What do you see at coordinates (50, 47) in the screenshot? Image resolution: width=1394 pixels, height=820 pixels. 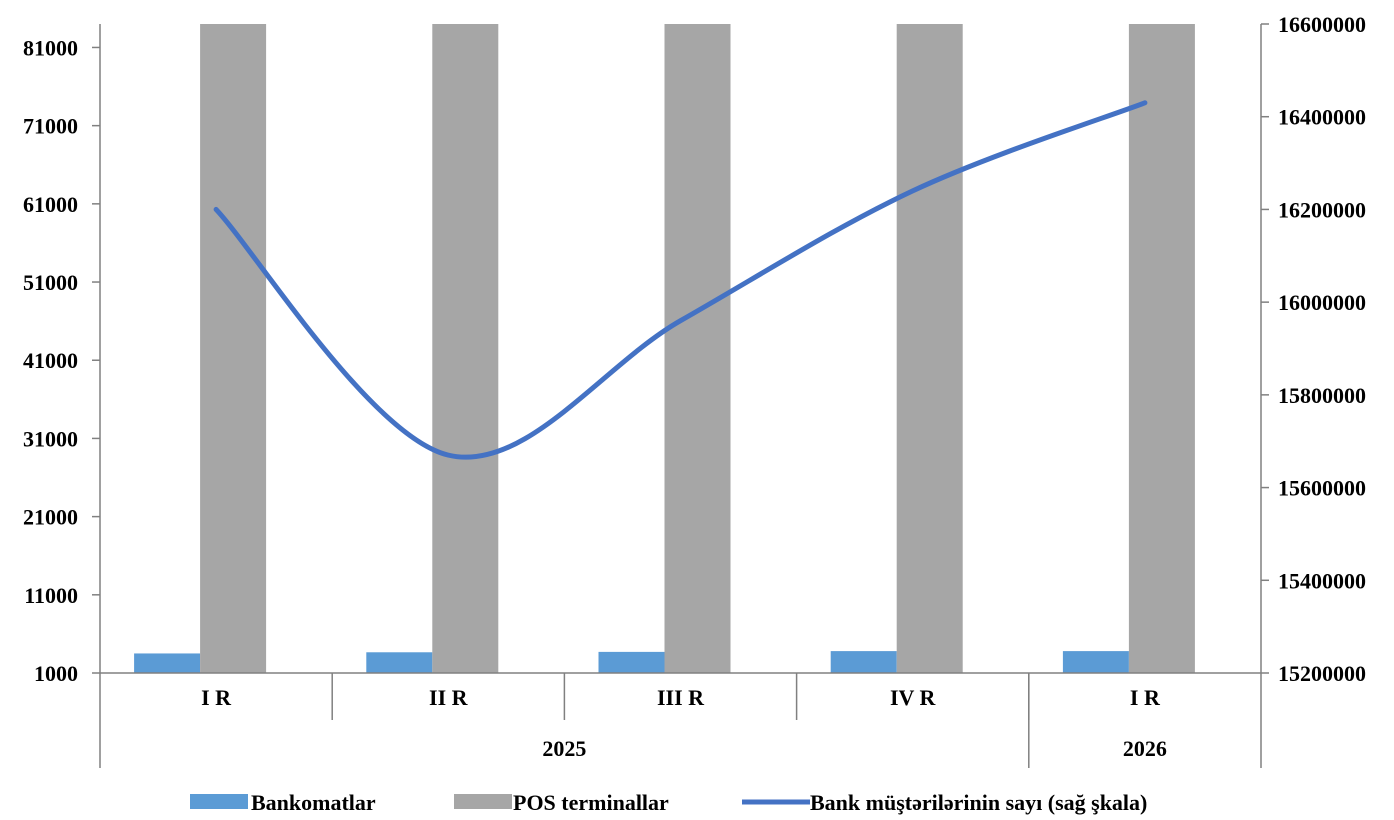 I see `y-left-tick-label: 81000` at bounding box center [50, 47].